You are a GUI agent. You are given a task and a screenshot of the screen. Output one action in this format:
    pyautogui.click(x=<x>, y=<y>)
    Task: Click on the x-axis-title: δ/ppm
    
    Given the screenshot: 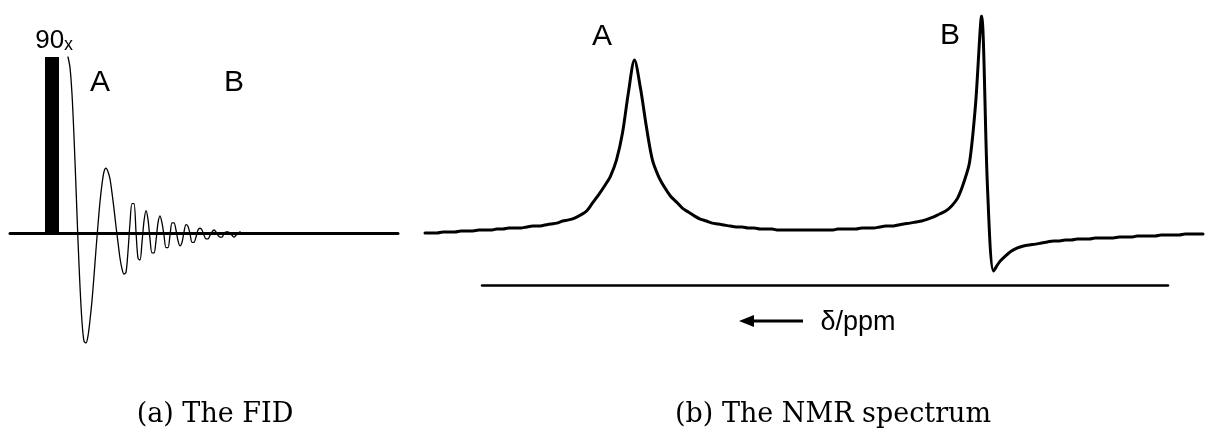 What is the action you would take?
    pyautogui.click(x=858, y=320)
    